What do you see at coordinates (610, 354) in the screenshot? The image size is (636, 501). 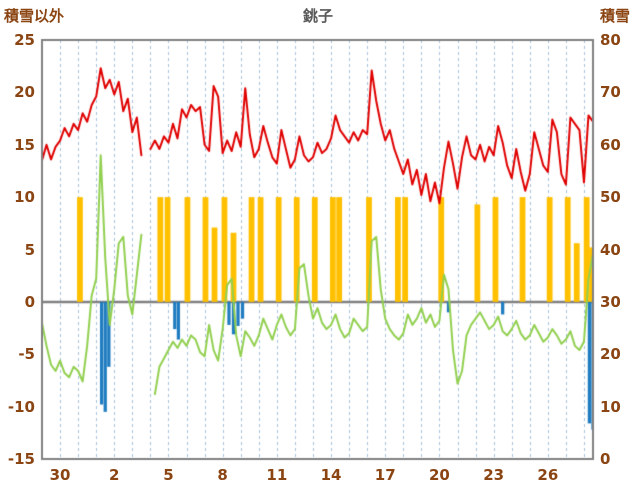 I see `right-axis-tick-label: 20` at bounding box center [610, 354].